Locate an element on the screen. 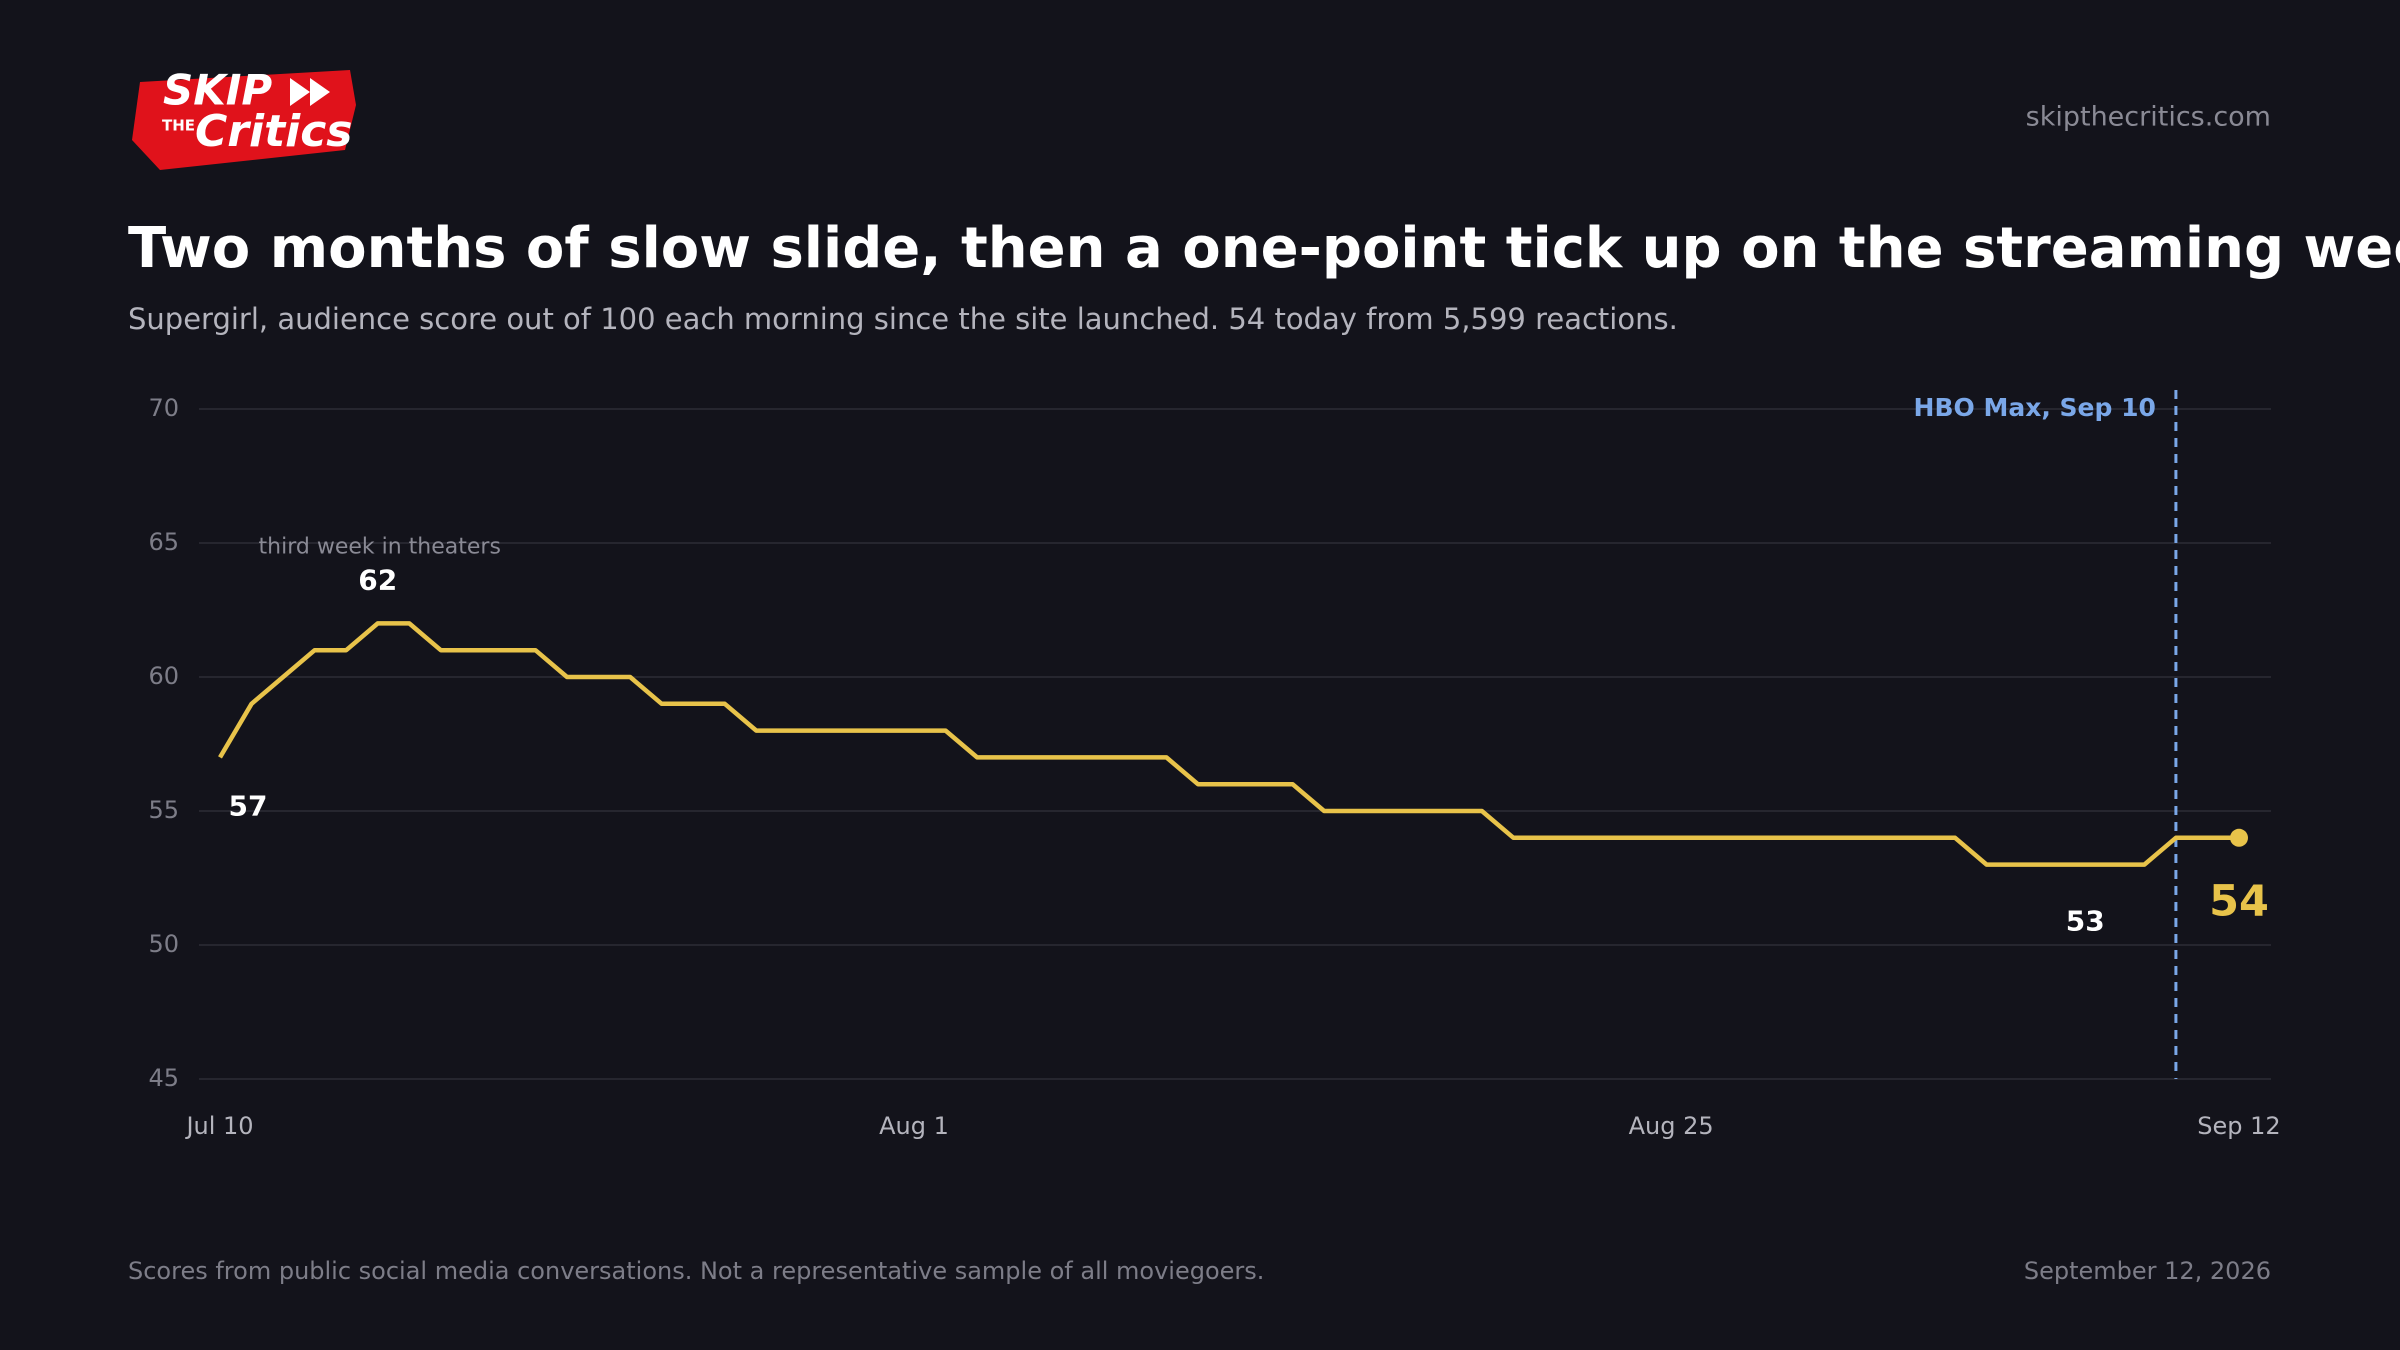  y-tick-label: 45 is located at coordinates (163, 1078).